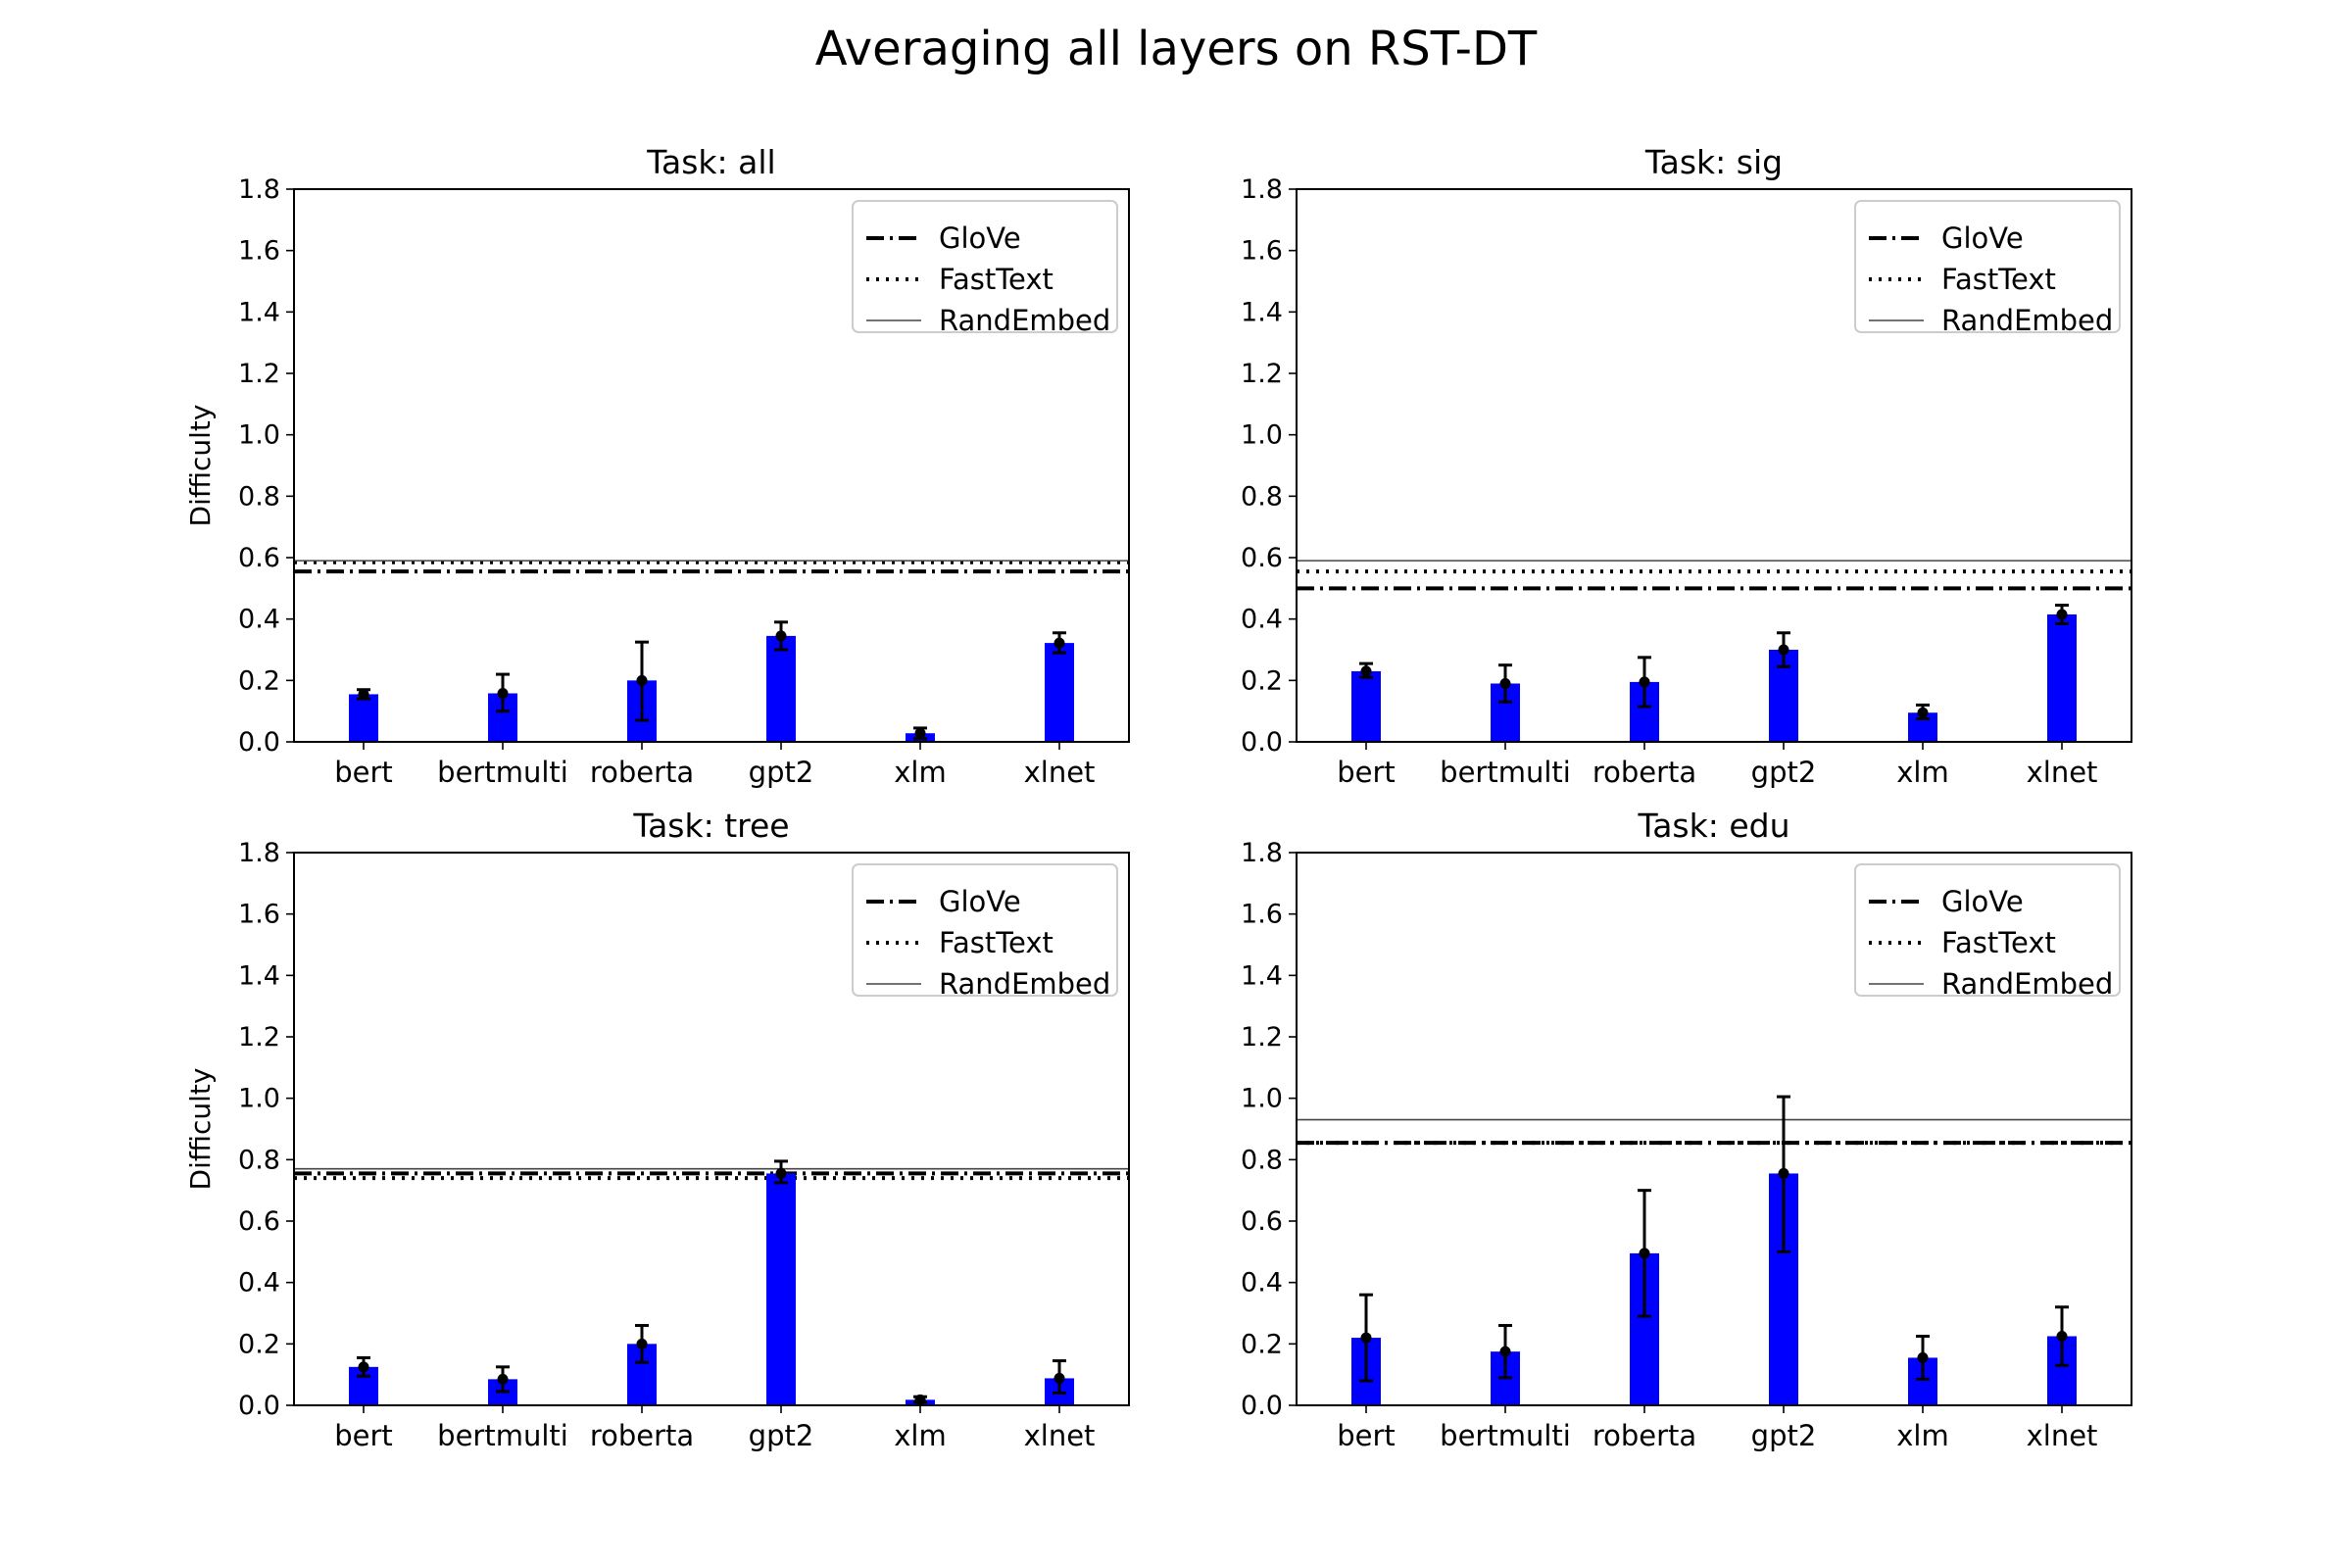  I want to click on panel-title: Task: all, so click(710, 162).